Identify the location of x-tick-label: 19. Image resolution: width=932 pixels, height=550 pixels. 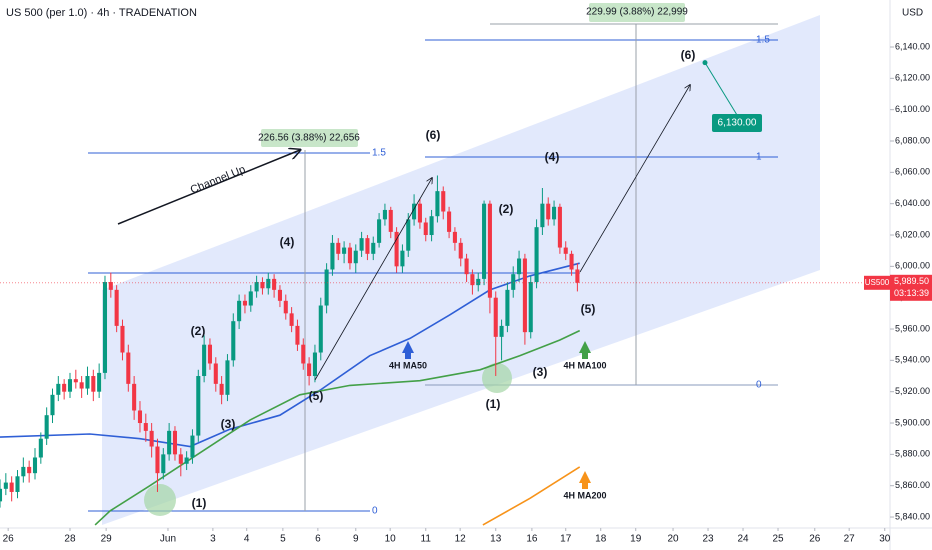
(636, 539).